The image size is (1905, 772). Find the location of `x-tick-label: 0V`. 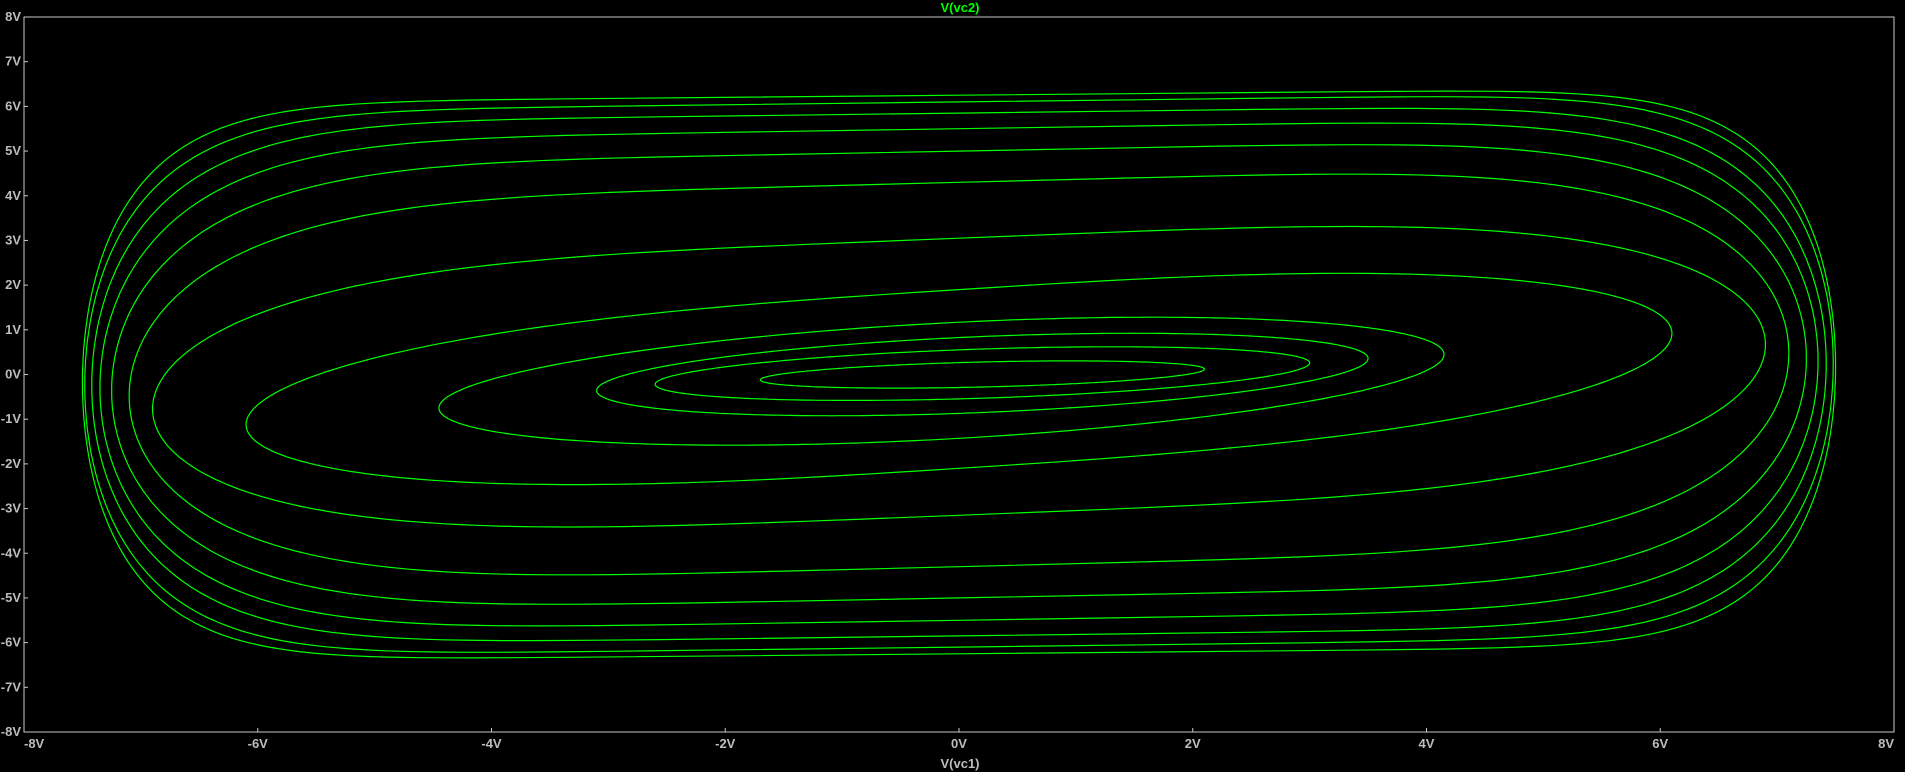

x-tick-label: 0V is located at coordinates (959, 743).